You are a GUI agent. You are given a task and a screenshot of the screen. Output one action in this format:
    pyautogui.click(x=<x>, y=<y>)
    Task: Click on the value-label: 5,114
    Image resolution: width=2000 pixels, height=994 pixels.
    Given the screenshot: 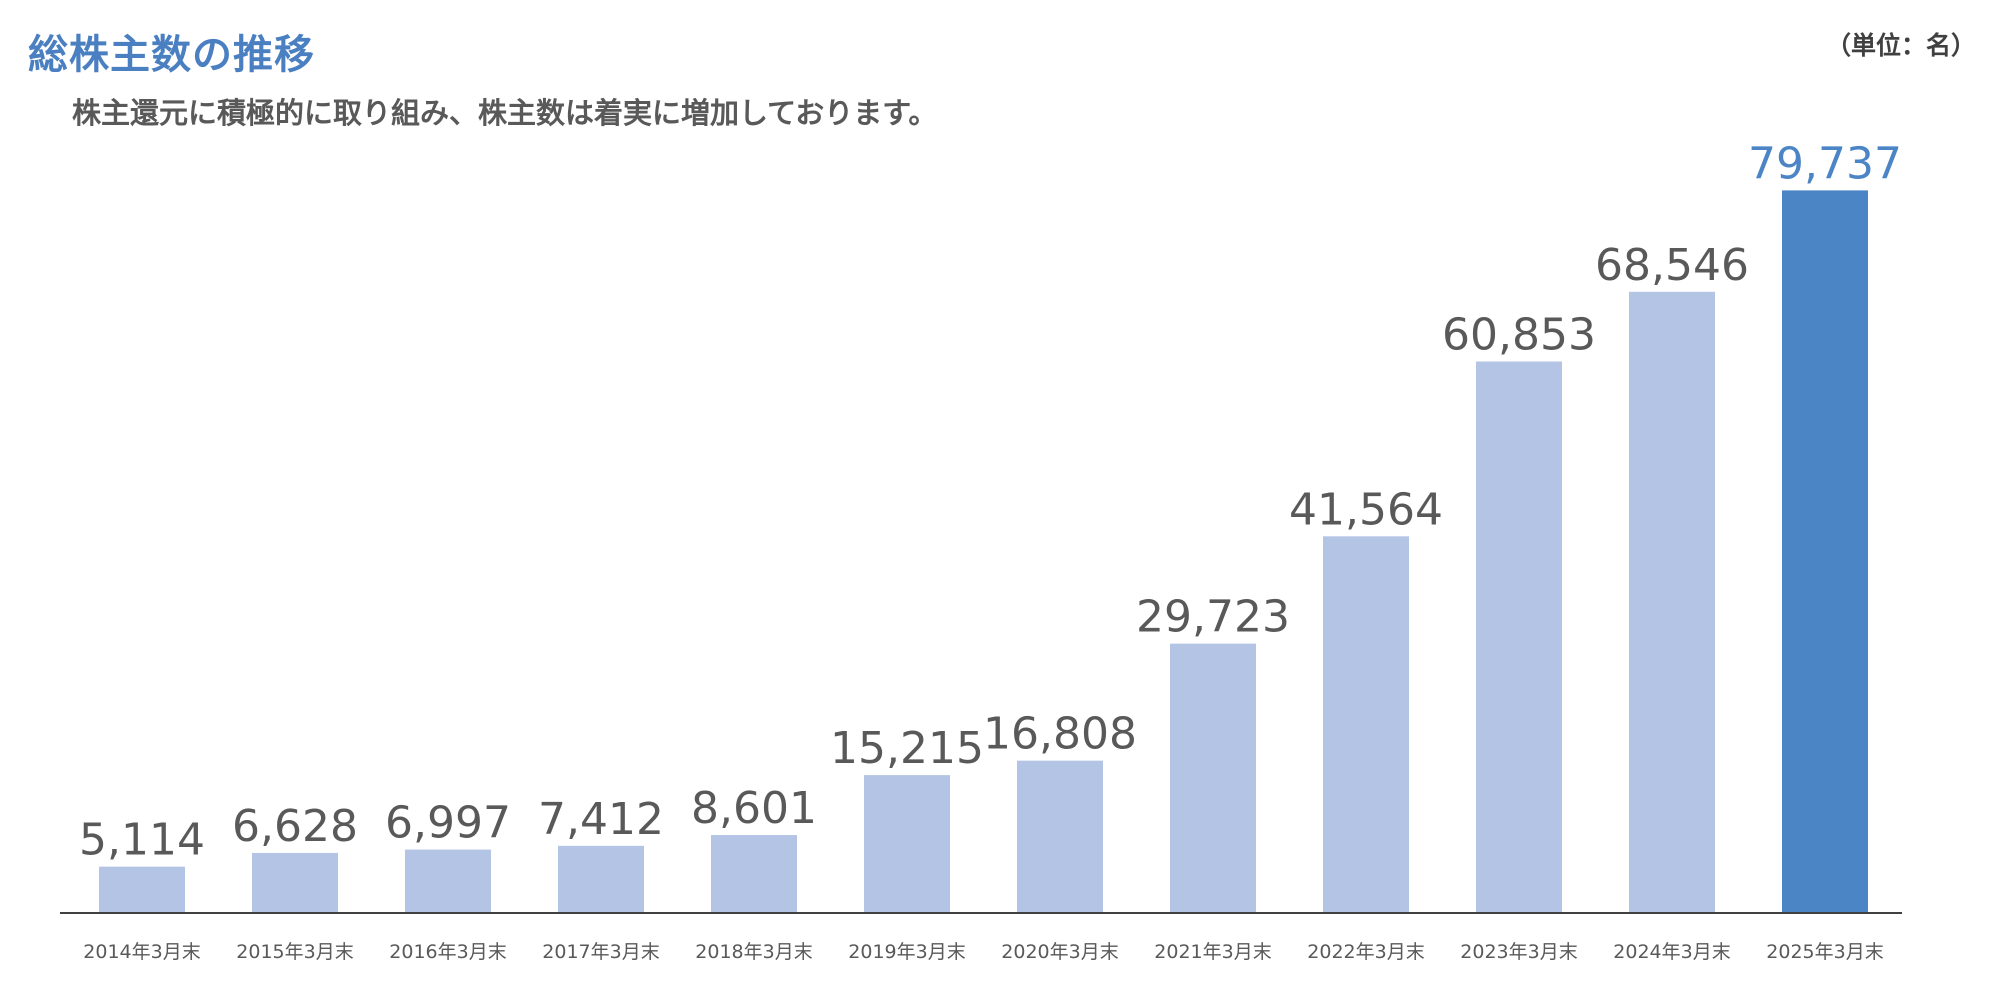 What is the action you would take?
    pyautogui.click(x=142, y=840)
    